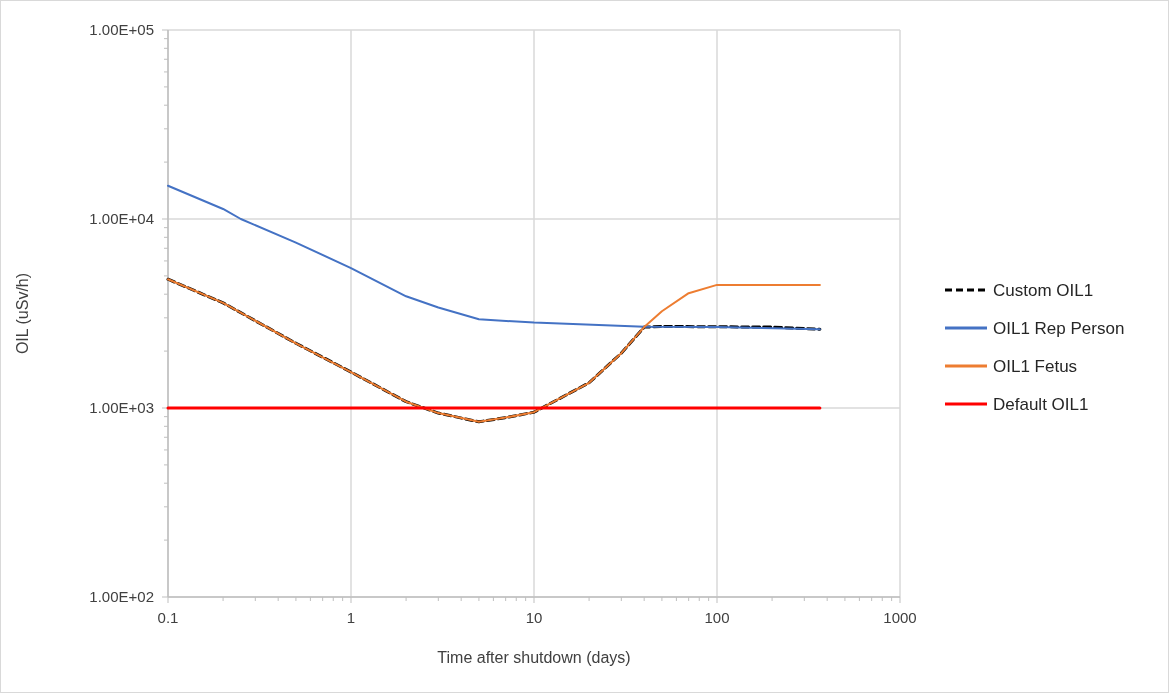 This screenshot has width=1169, height=693. Describe the element at coordinates (900, 617) in the screenshot. I see `x-tick-label: 1000` at that location.